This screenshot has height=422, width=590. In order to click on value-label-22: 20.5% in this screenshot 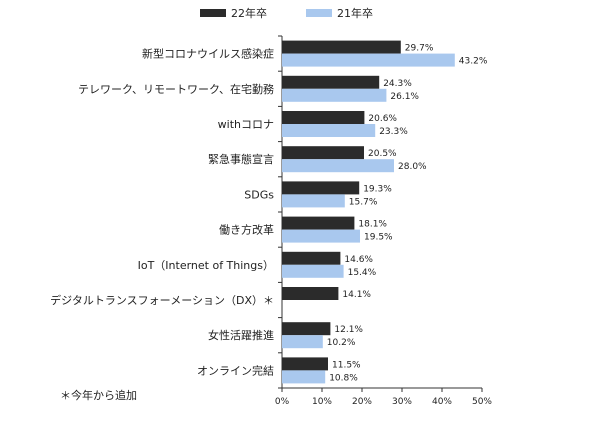, I will do `click(382, 154)`.